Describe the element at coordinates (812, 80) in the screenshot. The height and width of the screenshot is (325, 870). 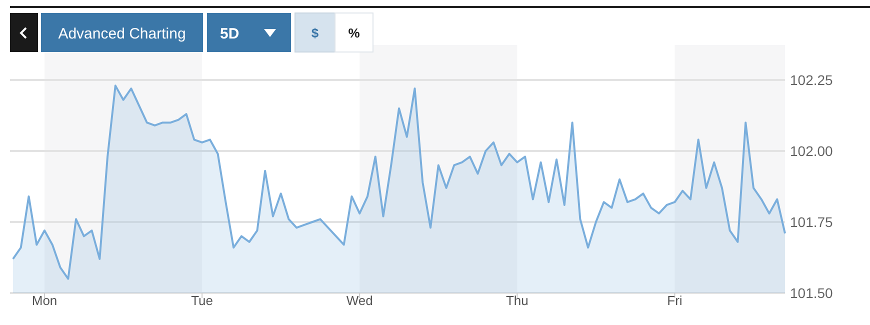
I see `y-tick-label: 102.25` at that location.